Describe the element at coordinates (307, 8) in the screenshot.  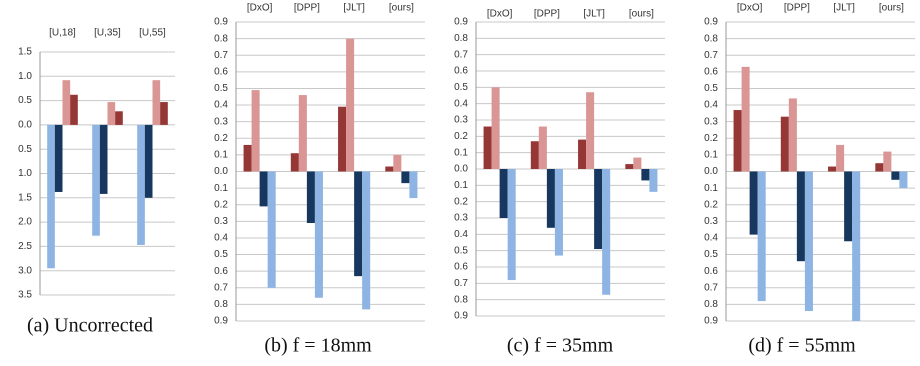
I see `category-label: [DPP]` at that location.